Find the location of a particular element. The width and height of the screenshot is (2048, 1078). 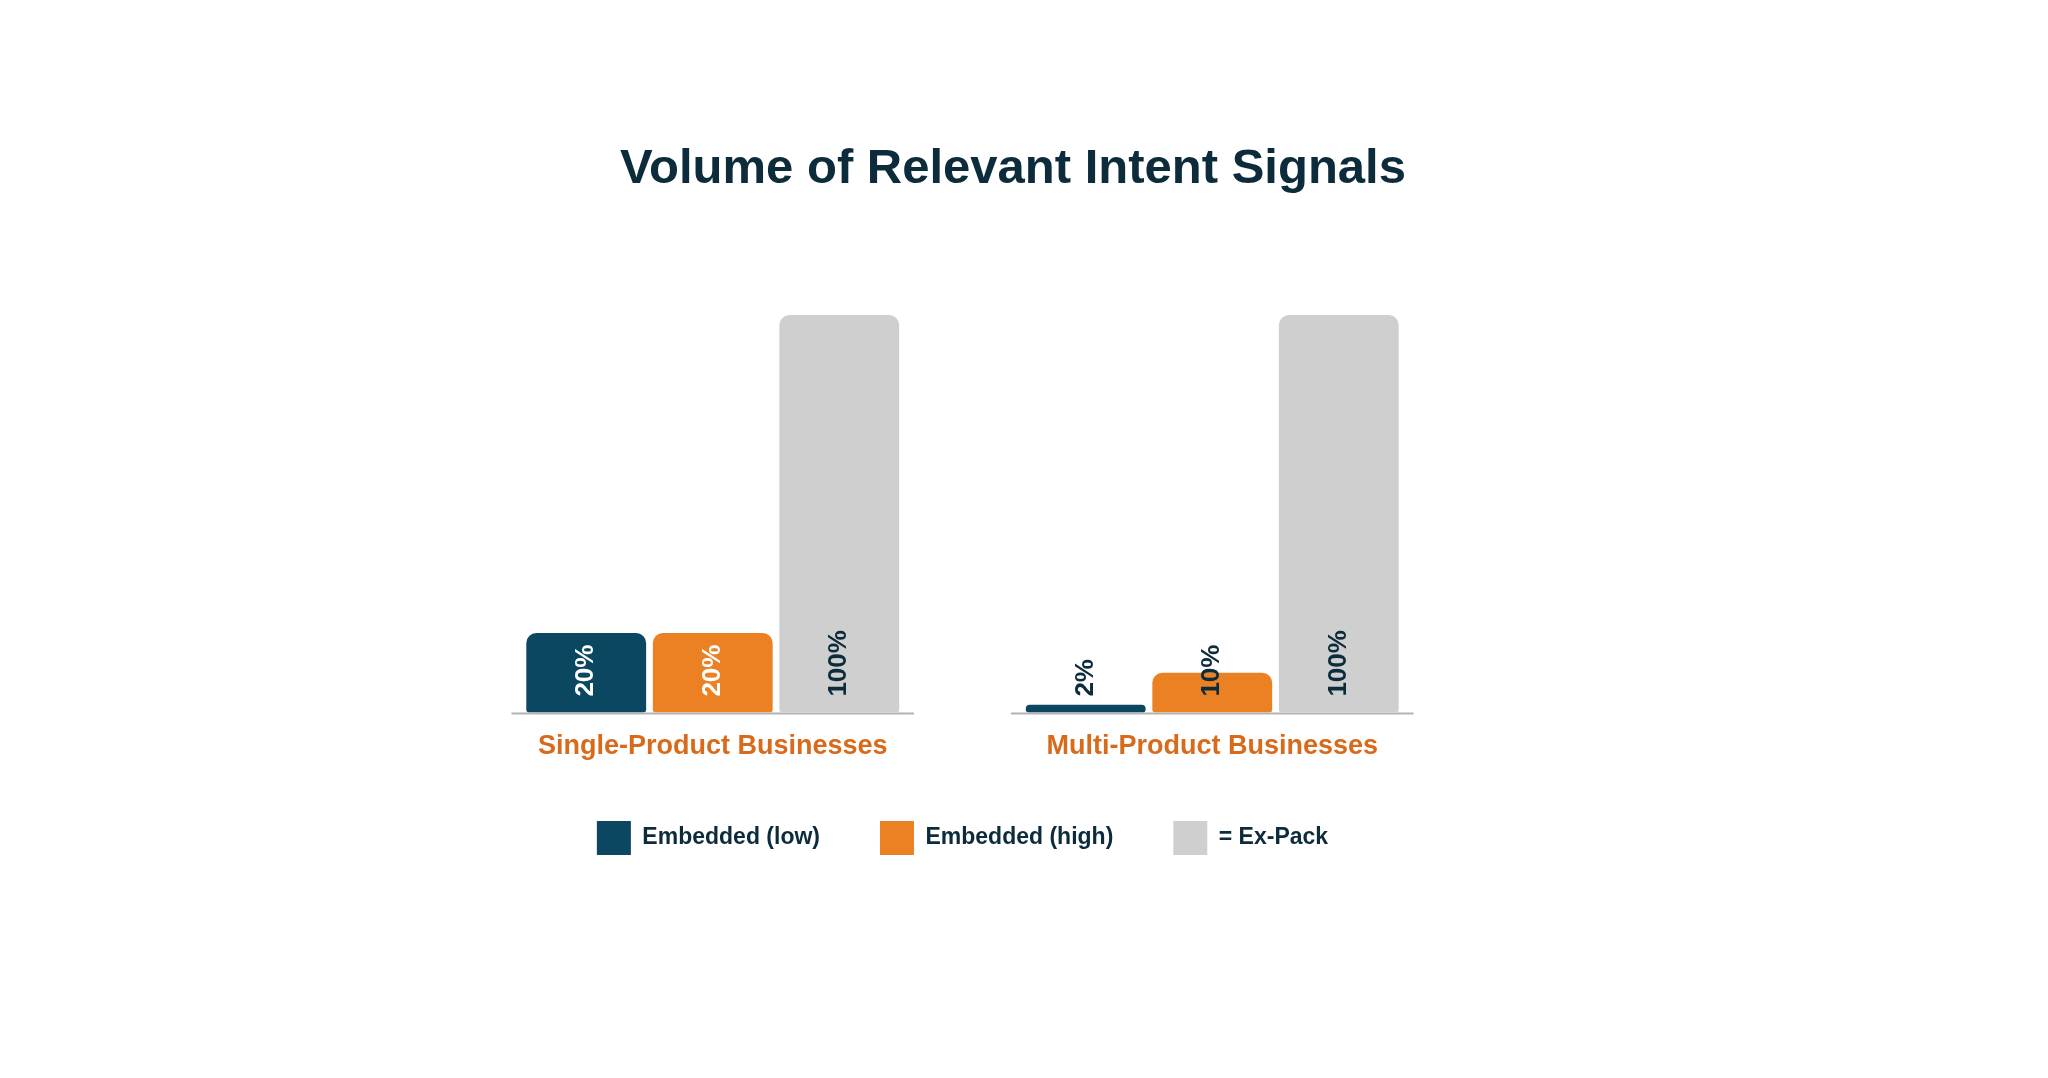

x-tick-label: Single-Product Businesses is located at coordinates (712, 745).